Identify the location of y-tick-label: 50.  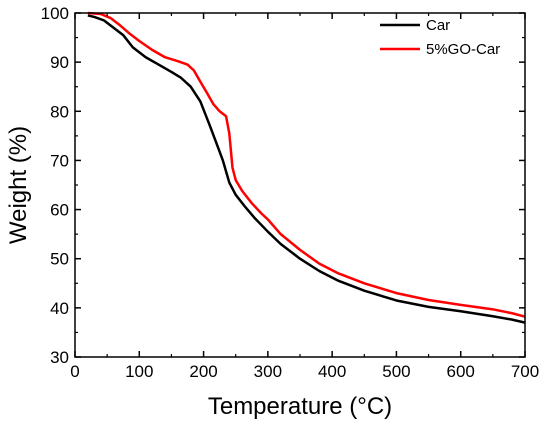
(59, 259).